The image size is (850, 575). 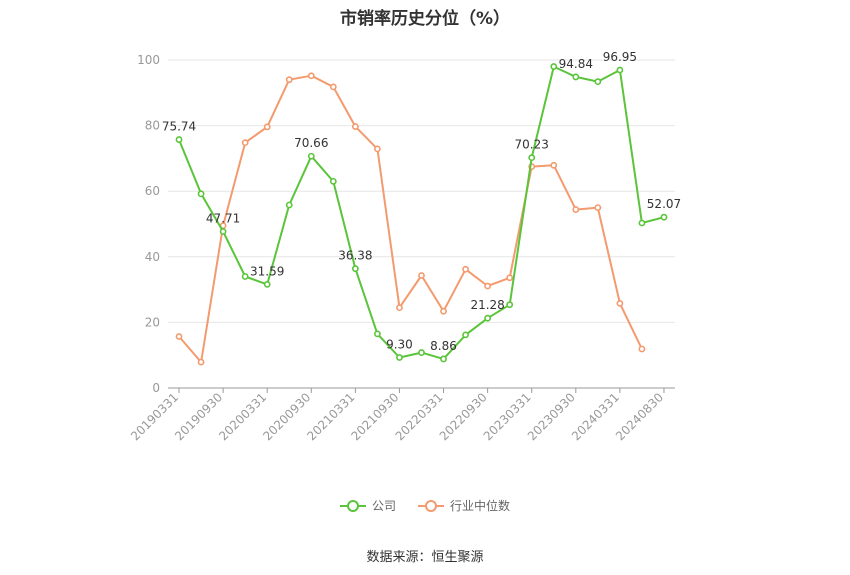 I want to click on data-label: 31.59, so click(x=267, y=271).